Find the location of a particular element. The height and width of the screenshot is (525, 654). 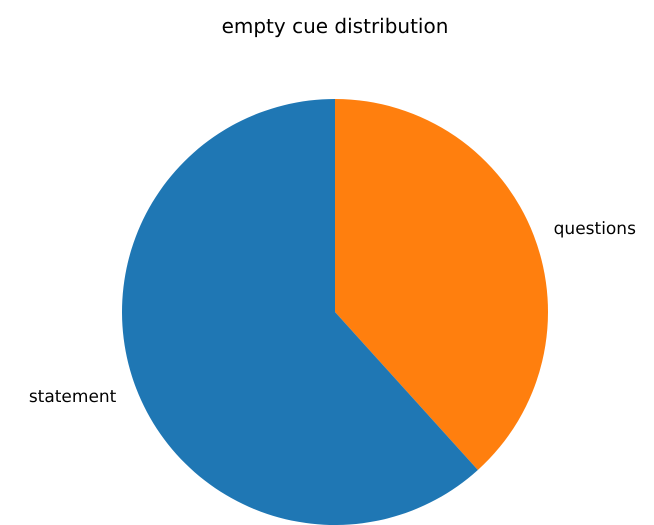

slice-label: questions is located at coordinates (595, 228).